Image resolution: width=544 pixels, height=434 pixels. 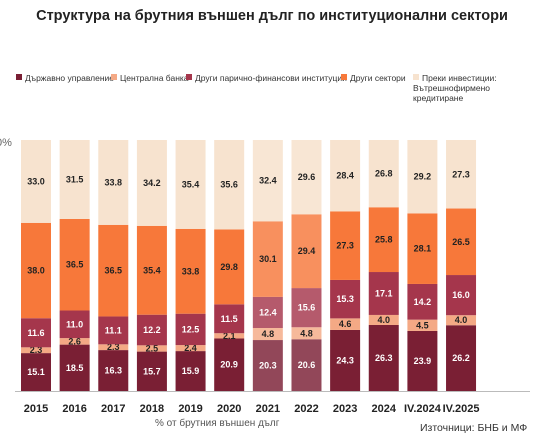 I want to click on x-tick-label-2023: 2023, so click(x=345, y=409).